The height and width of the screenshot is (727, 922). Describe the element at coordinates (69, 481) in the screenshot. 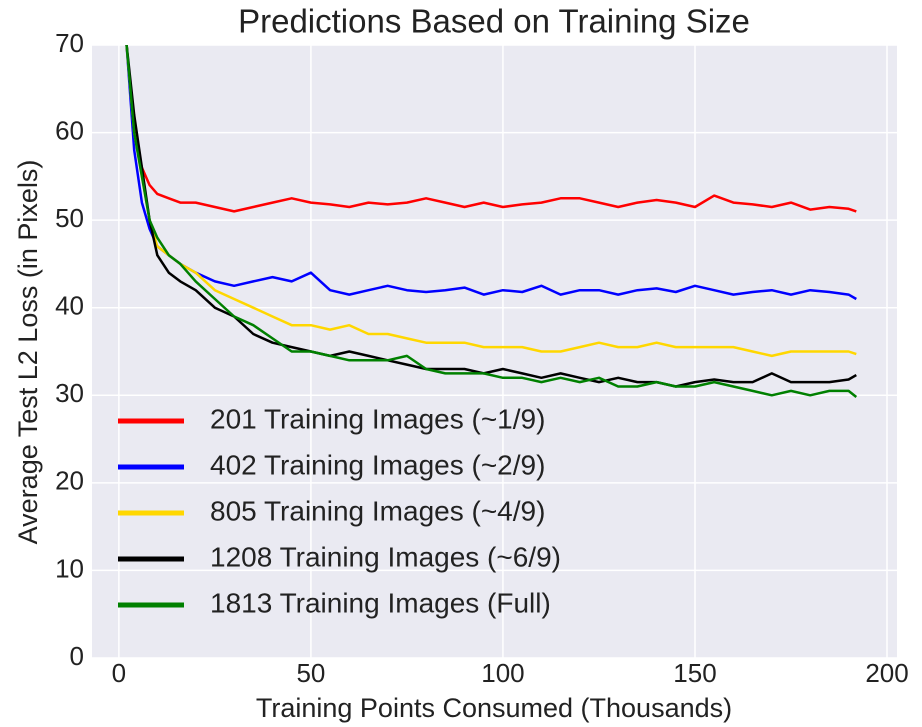

I see `y-tick-label: 20` at that location.